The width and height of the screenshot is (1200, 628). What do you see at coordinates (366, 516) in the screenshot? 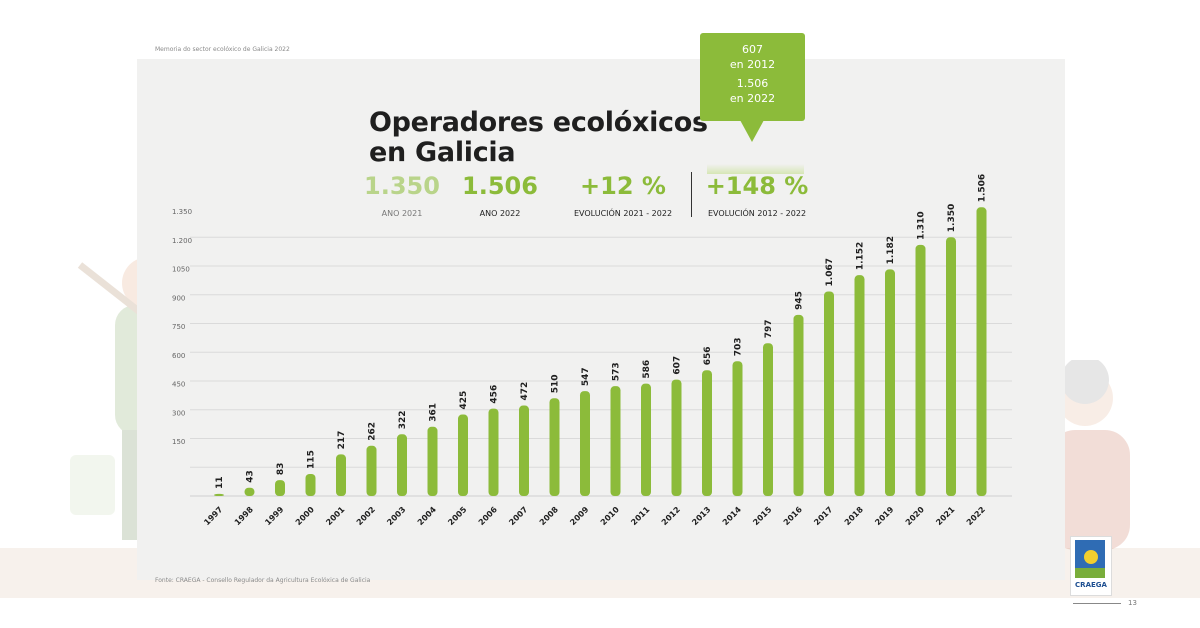
I see `x-tick-label: 2002` at bounding box center [366, 516].